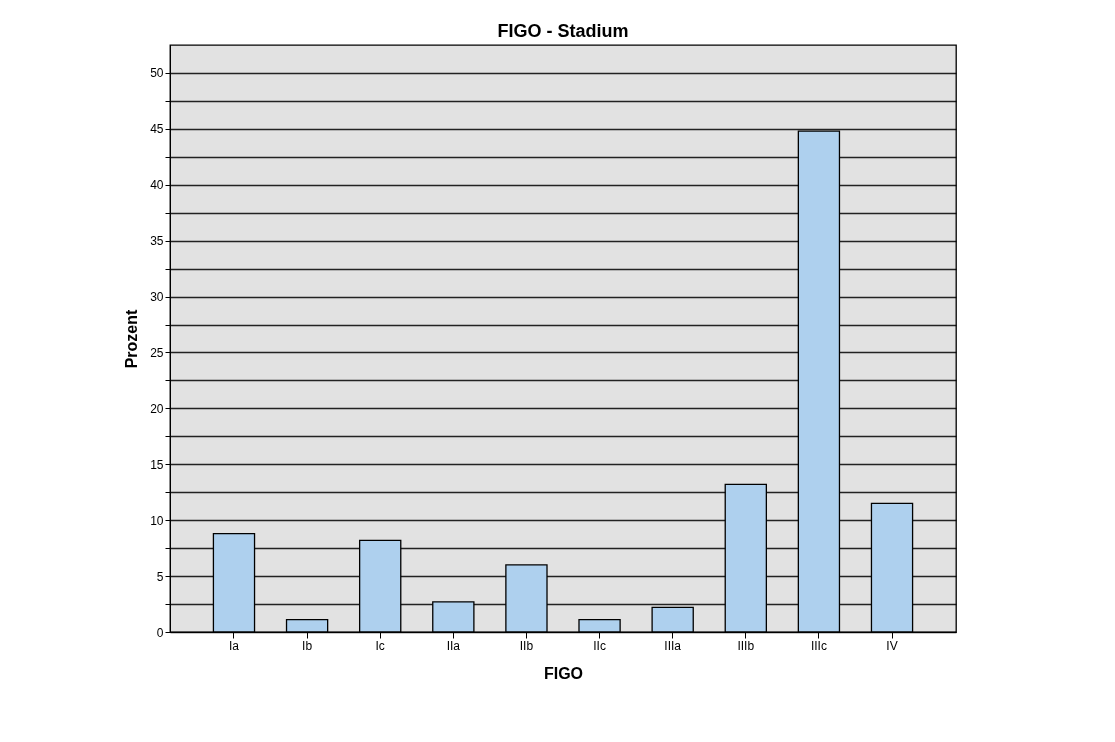 This screenshot has width=1115, height=742. What do you see at coordinates (157, 352) in the screenshot?
I see `y-tick-label: 25` at bounding box center [157, 352].